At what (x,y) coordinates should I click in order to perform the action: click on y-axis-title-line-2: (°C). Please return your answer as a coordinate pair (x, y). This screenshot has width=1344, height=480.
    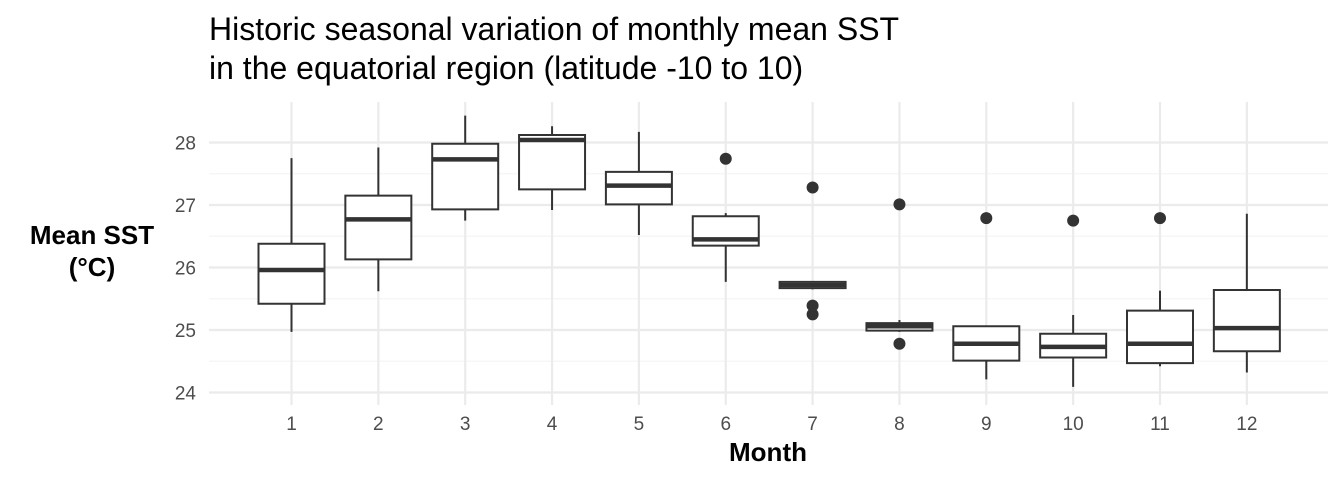
    Looking at the image, I should click on (92, 267).